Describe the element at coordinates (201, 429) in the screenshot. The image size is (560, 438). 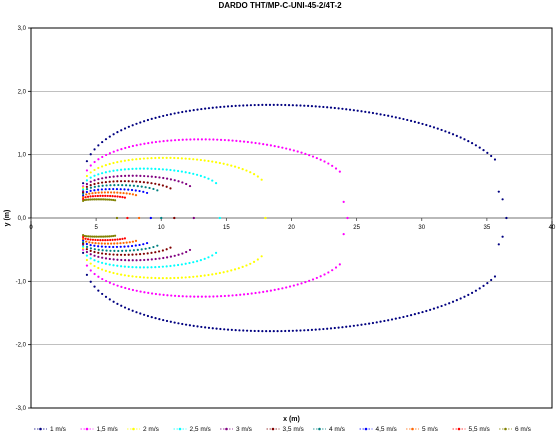
I see `legend-label: 2,5 m/s` at that location.